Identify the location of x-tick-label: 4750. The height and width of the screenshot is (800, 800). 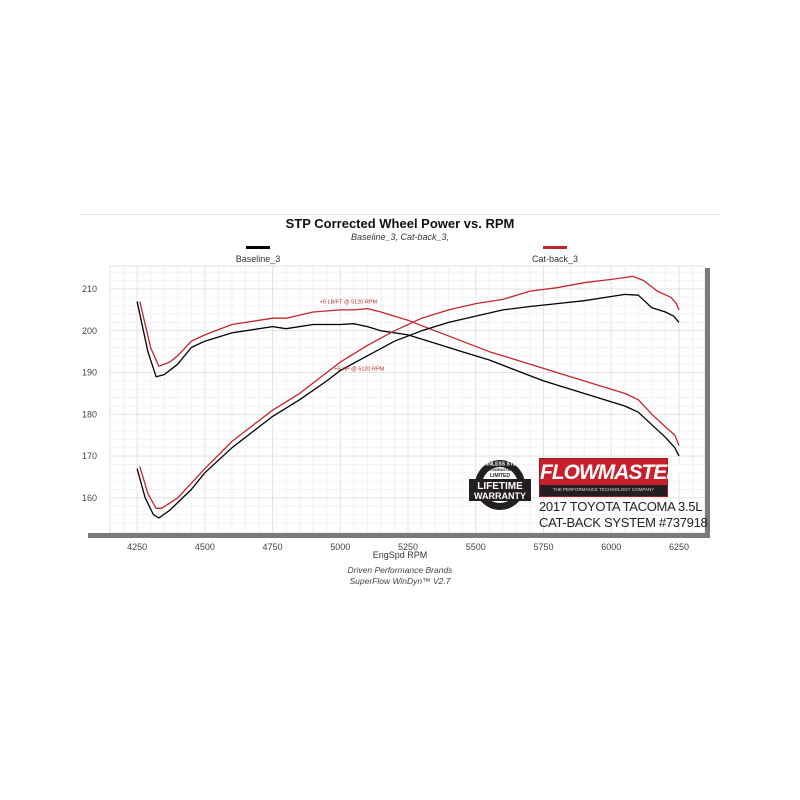
(273, 547).